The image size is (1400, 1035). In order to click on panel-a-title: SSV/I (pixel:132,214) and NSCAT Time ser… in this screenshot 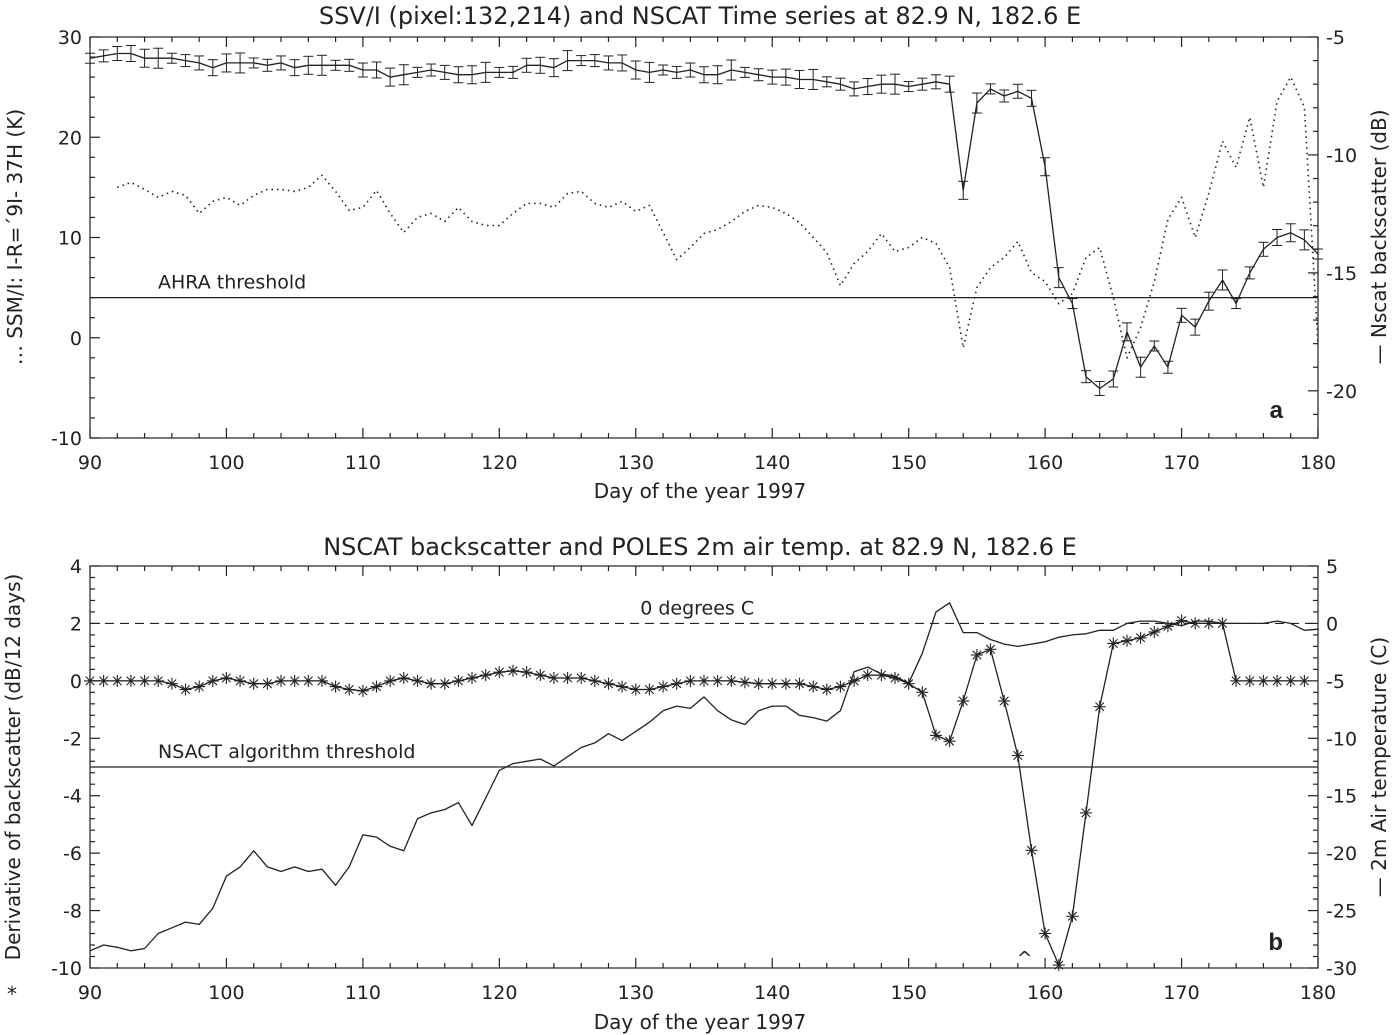, I will do `click(700, 16)`.